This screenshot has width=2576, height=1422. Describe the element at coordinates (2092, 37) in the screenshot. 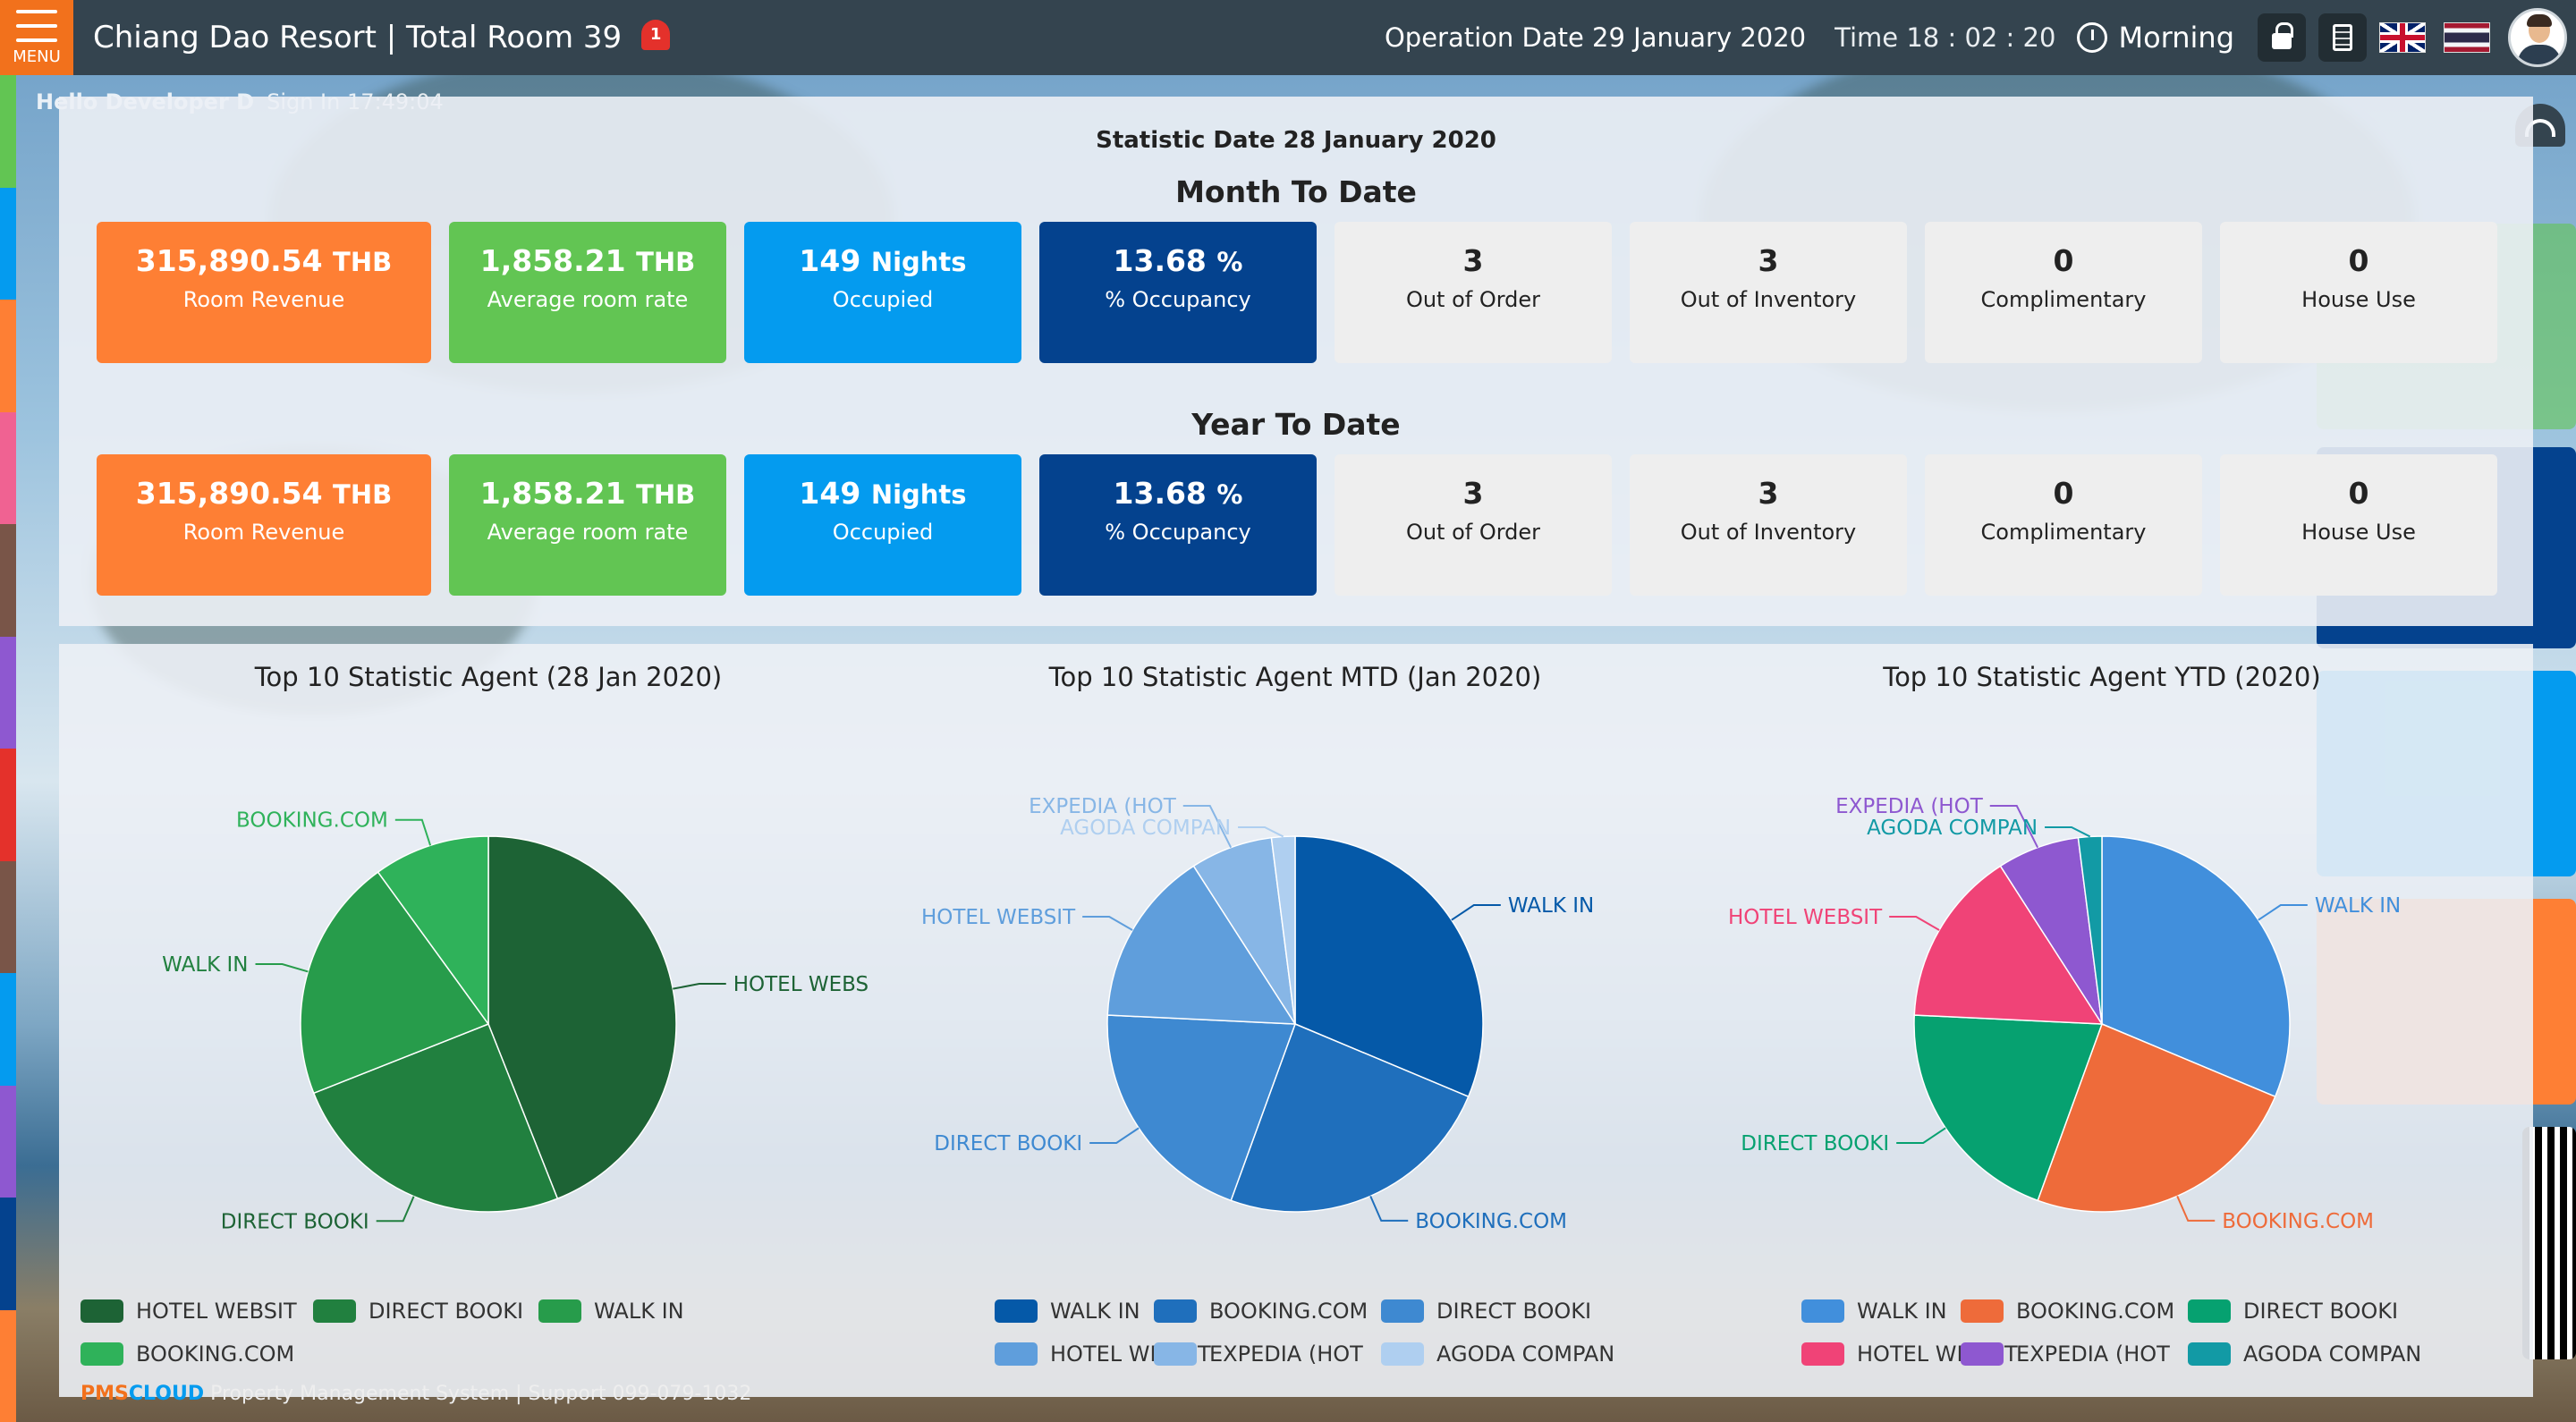

I see `clock-icon` at that location.